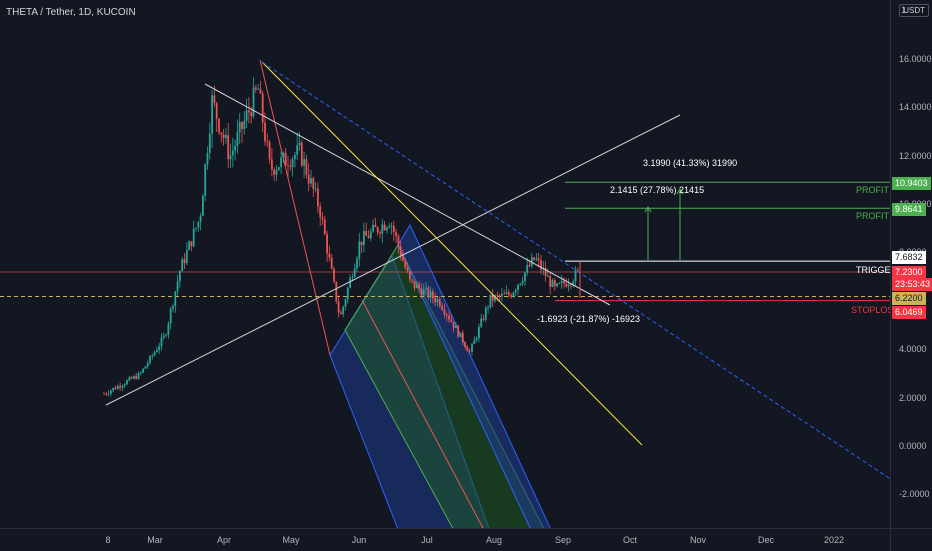  Describe the element at coordinates (680, 191) in the screenshot. I see `measure-arrowhead-profit2` at that location.